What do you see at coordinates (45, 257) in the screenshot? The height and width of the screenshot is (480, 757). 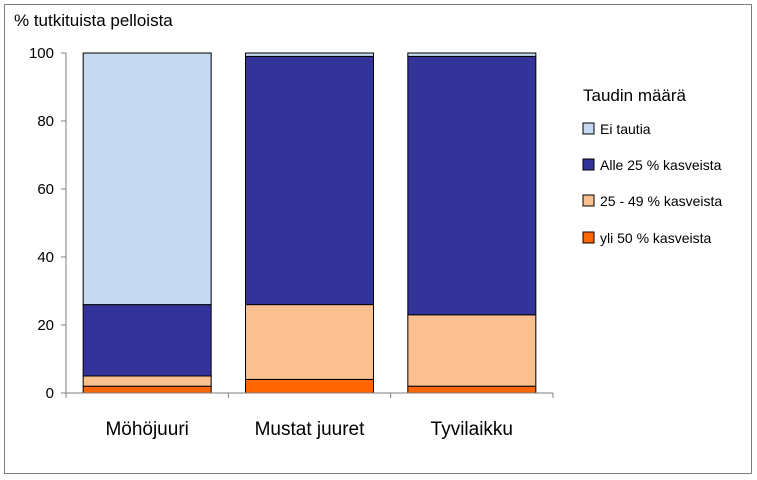 I see `y-tick-label: 40` at bounding box center [45, 257].